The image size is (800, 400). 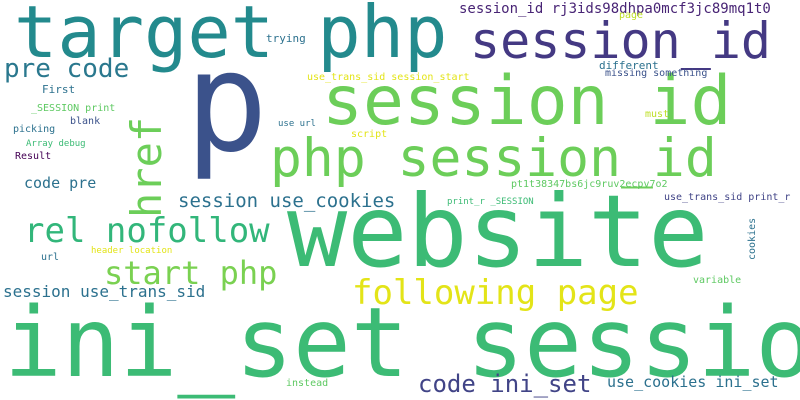 I want to click on word-trying: trying, so click(x=286, y=38).